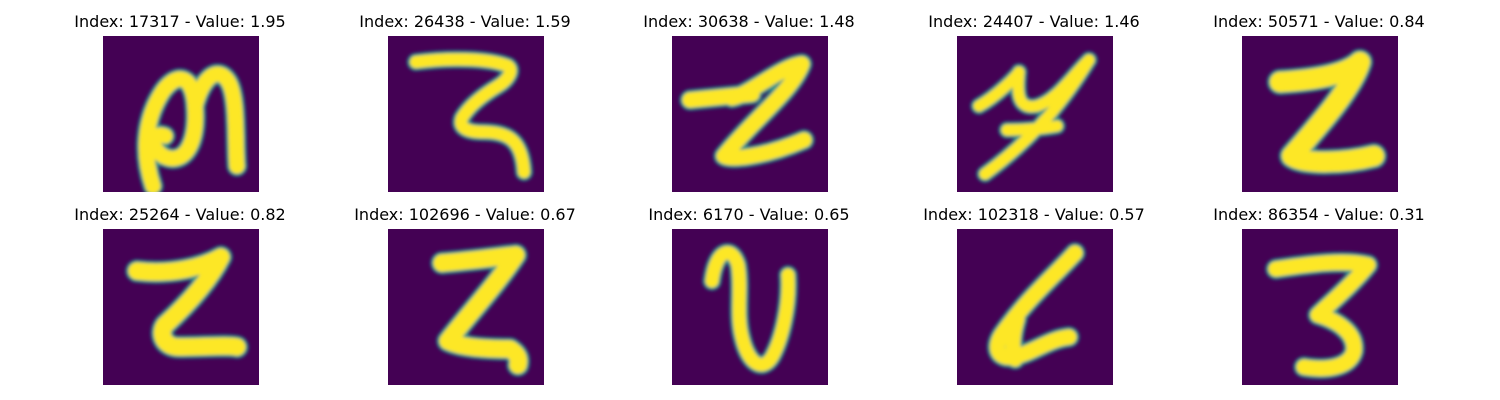 This screenshot has width=1500, height=400. Describe the element at coordinates (180, 21) in the screenshot. I see `tile-title: Index: 17317 - Value: 1.95` at that location.